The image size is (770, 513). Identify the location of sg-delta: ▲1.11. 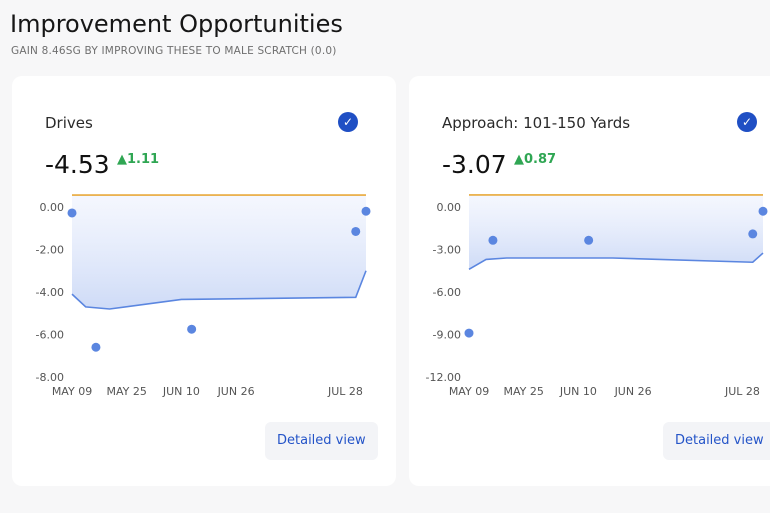
(138, 159).